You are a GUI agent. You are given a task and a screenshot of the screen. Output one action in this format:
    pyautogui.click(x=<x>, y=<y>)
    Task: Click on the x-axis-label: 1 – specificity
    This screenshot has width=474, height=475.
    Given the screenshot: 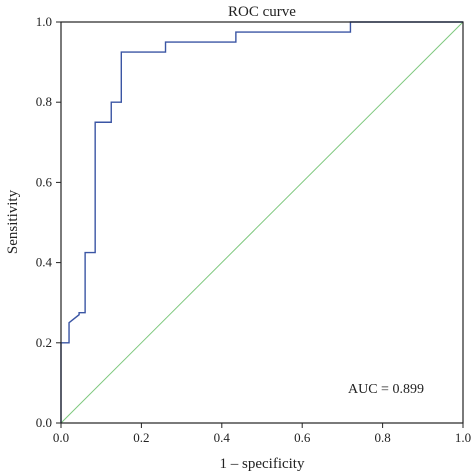 What is the action you would take?
    pyautogui.click(x=262, y=464)
    